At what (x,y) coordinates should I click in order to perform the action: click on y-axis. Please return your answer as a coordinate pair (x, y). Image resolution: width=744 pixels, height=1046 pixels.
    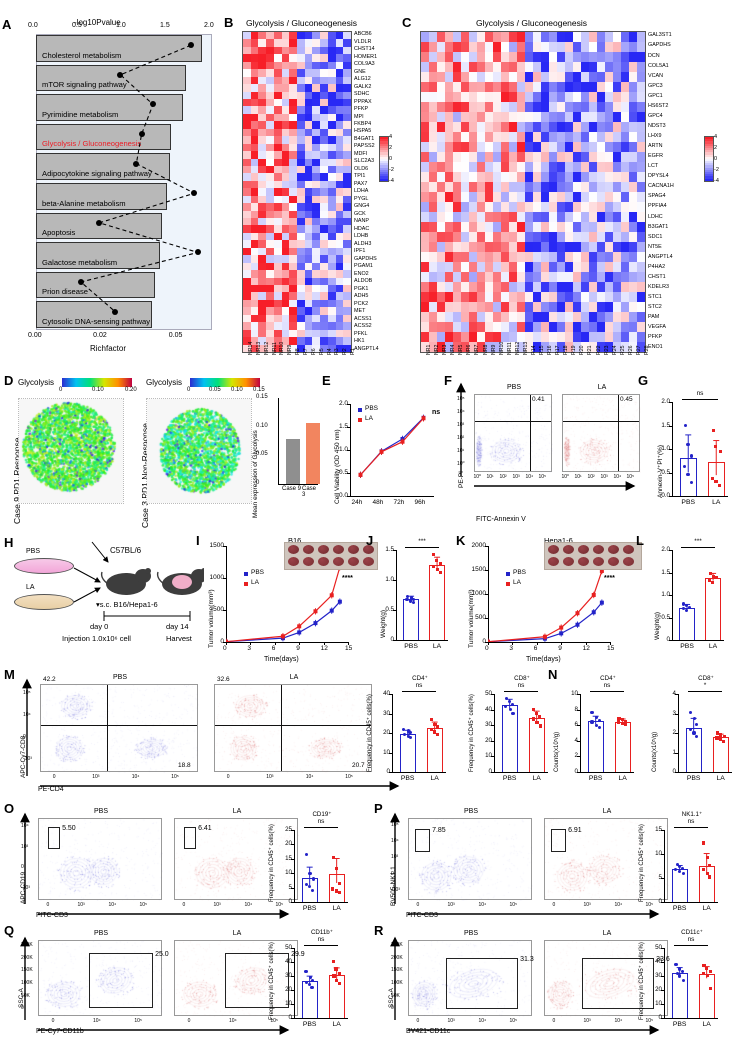
    Looking at the image, I should click on (664, 866).